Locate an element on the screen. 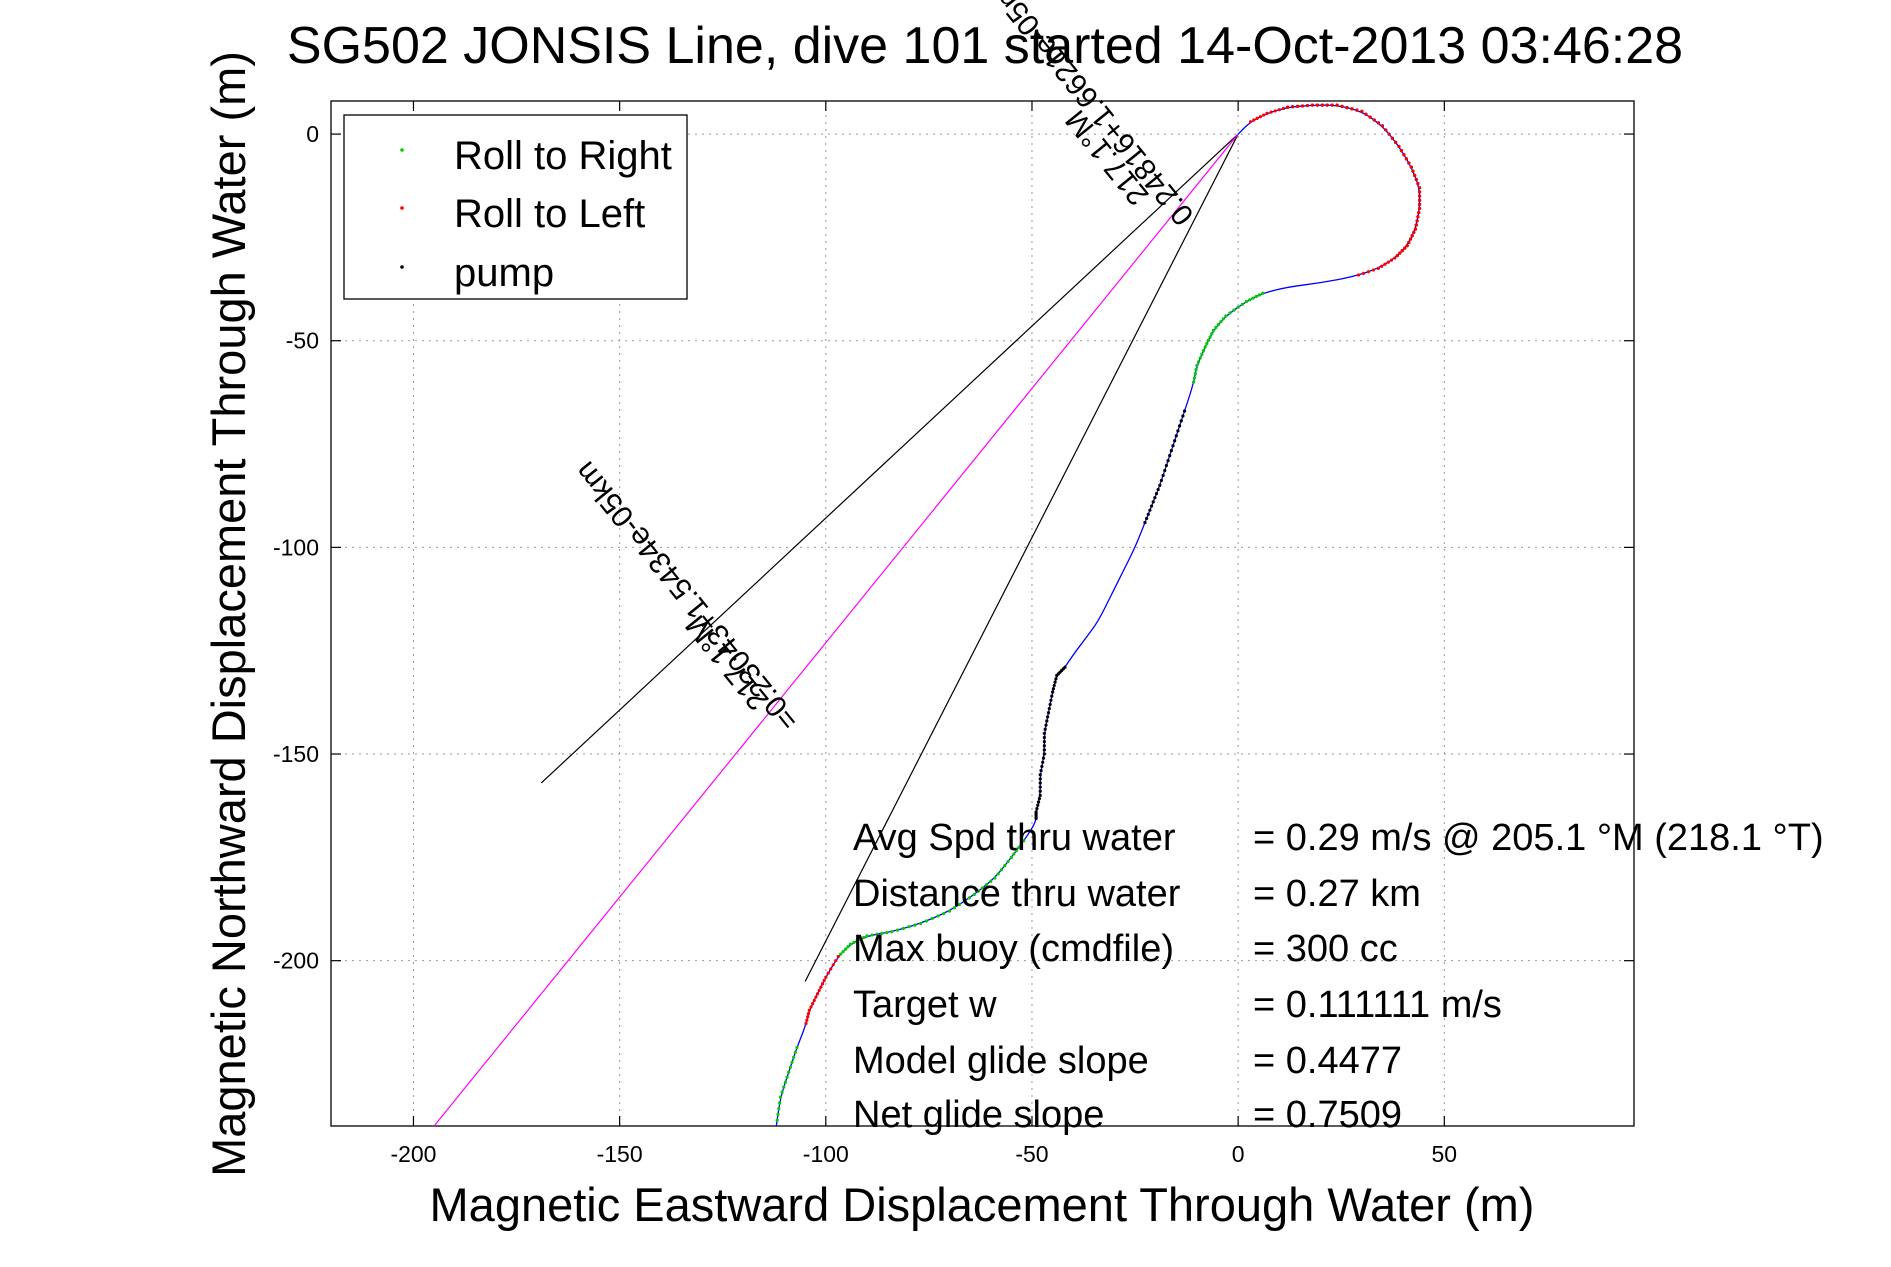 The image size is (1891, 1267). x-tick-label: -50 is located at coordinates (1031, 1154).